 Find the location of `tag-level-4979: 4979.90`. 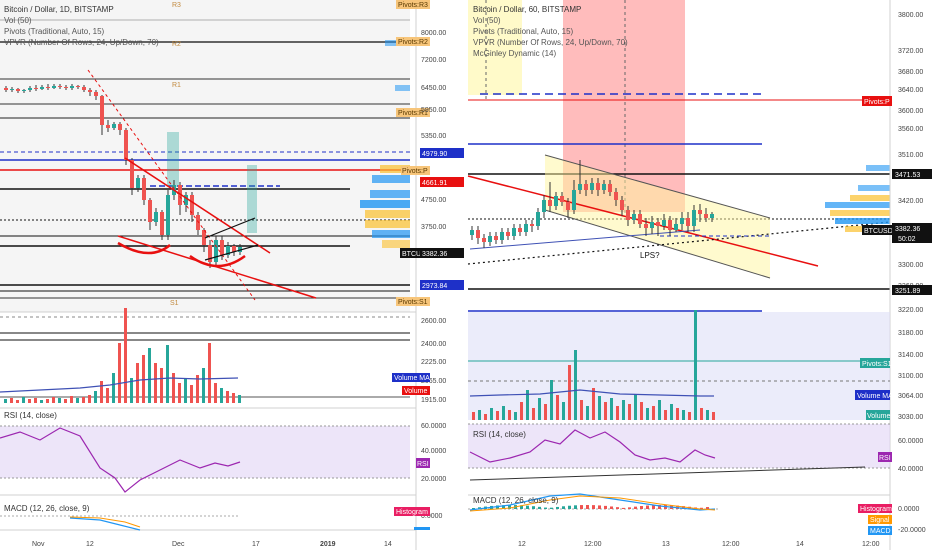

tag-level-4979: 4979.90 is located at coordinates (434, 154).